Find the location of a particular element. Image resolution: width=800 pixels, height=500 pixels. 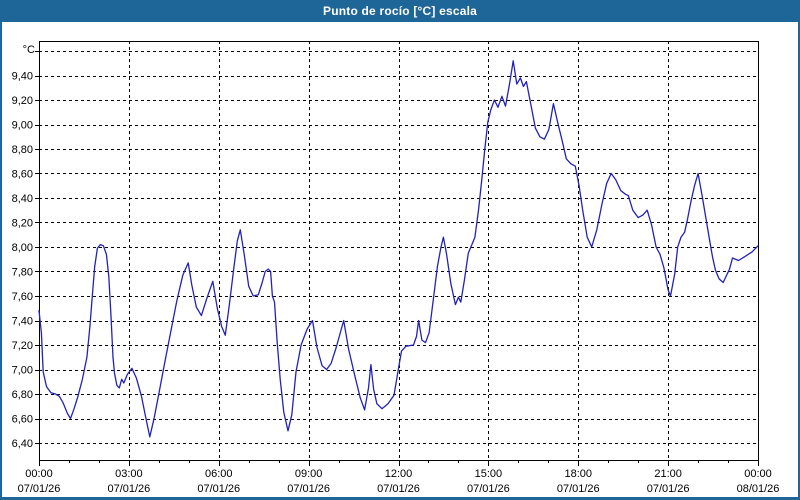

y-tick-label: 8,20 is located at coordinates (22, 224).